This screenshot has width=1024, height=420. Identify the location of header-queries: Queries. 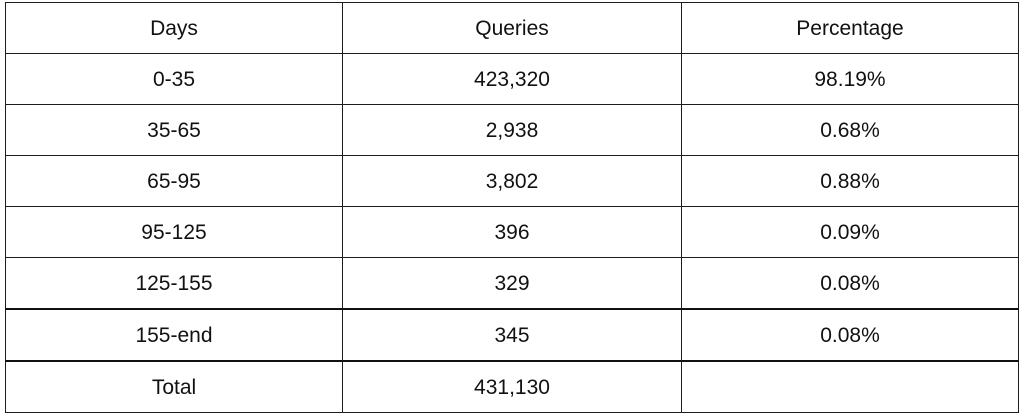
(512, 28).